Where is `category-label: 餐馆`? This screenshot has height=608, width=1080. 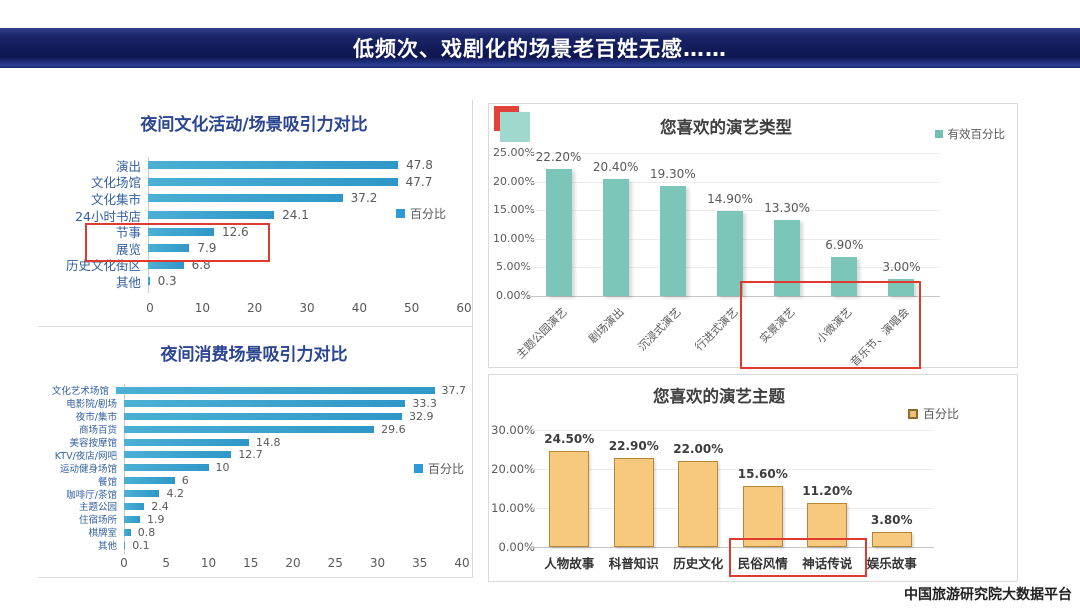
category-label: 餐馆 is located at coordinates (107, 482).